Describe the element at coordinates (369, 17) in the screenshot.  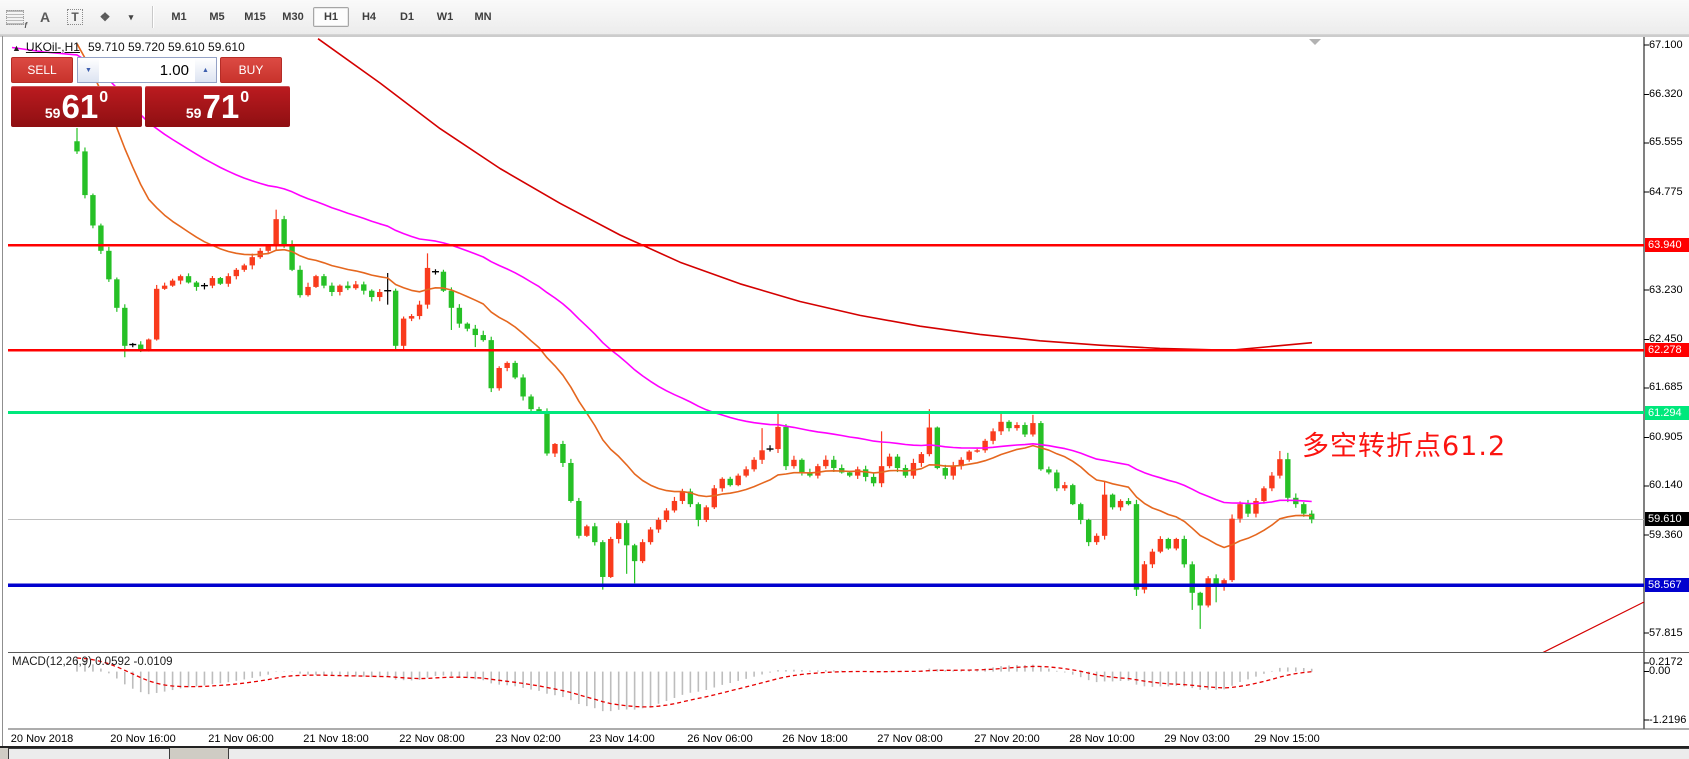
I see `period-button-H4: H4` at that location.